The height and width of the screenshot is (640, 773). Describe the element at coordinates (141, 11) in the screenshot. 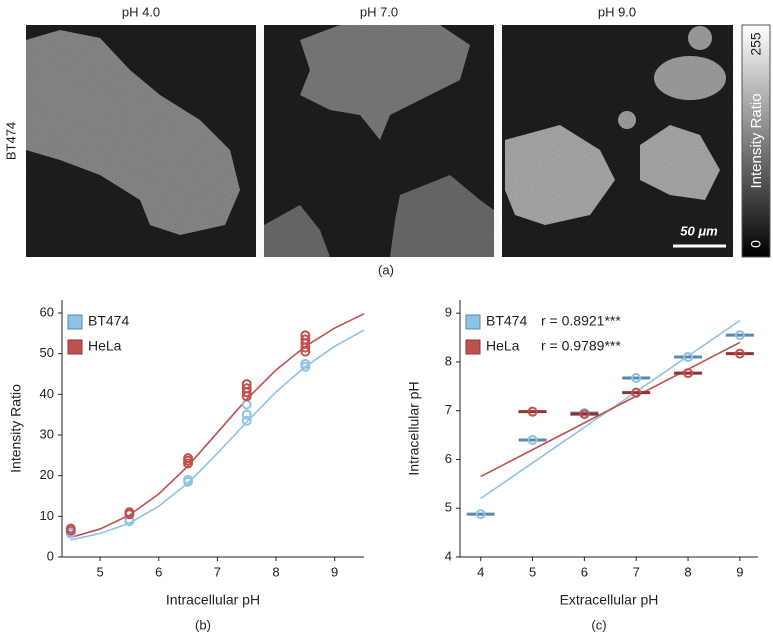

I see `column-label: pH 4.0` at that location.